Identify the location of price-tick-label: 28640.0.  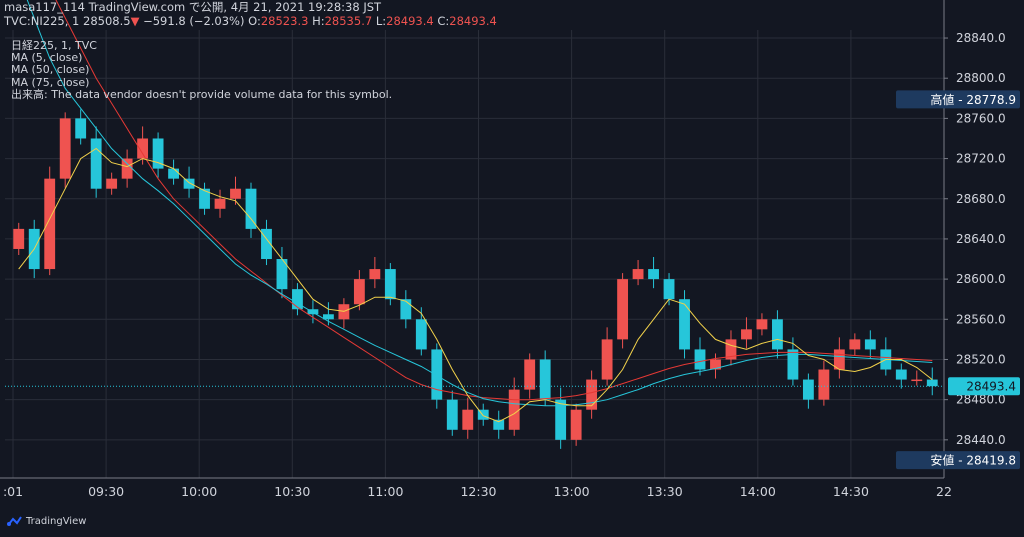
(981, 239).